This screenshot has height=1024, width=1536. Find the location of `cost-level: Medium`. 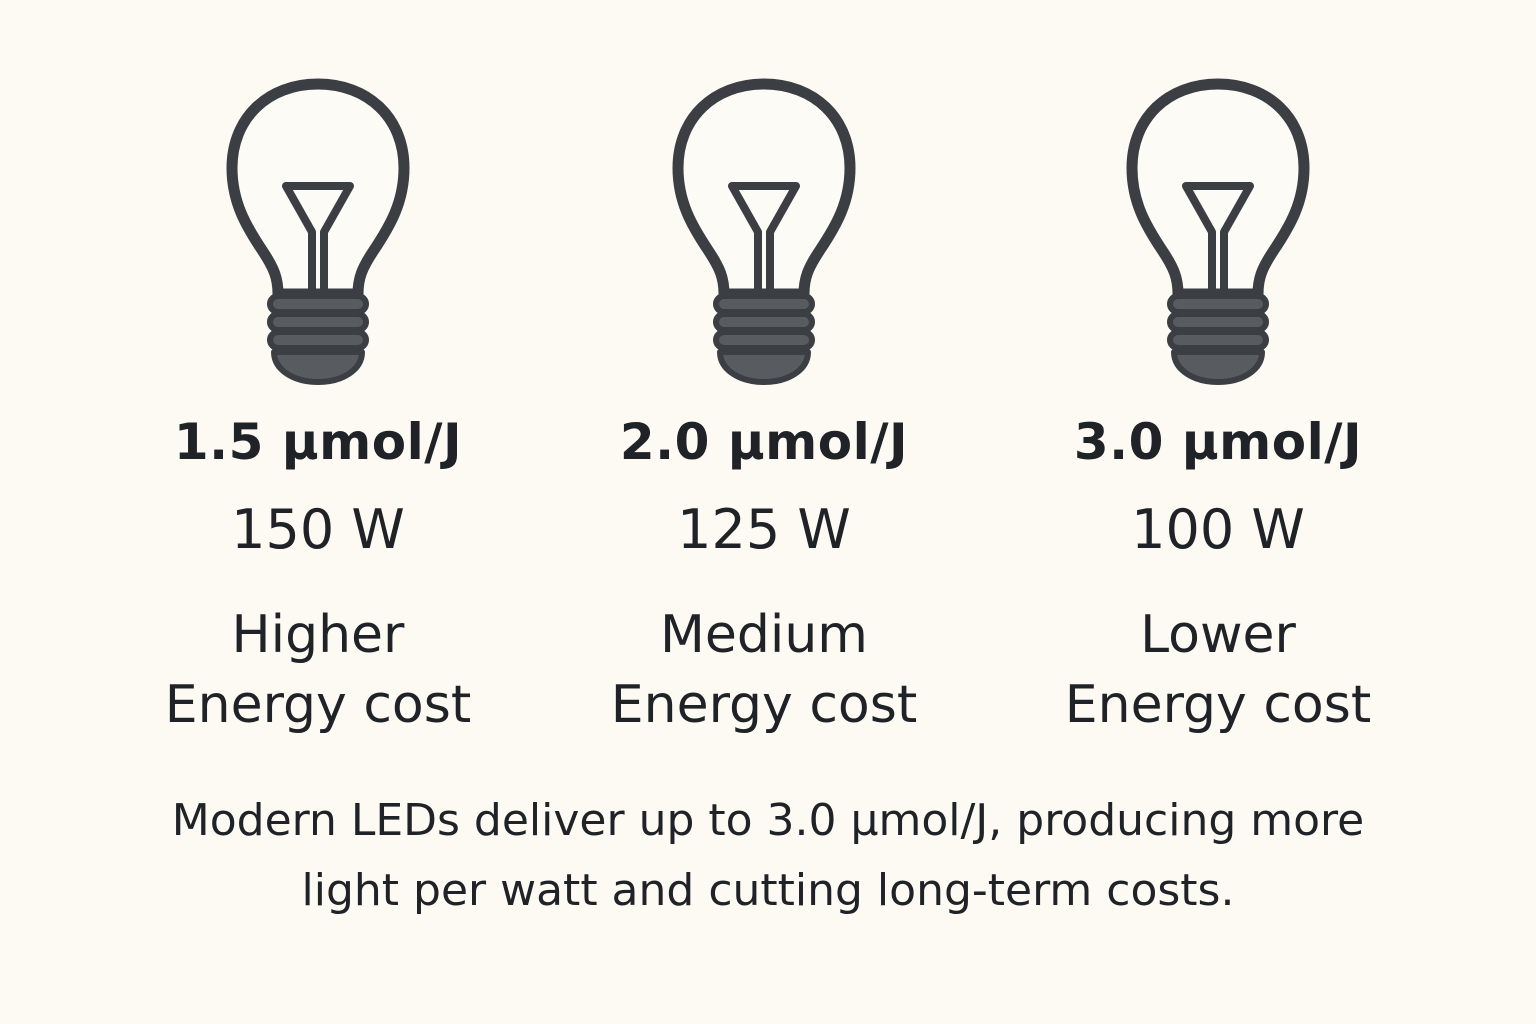

cost-level: Medium is located at coordinates (764, 635).